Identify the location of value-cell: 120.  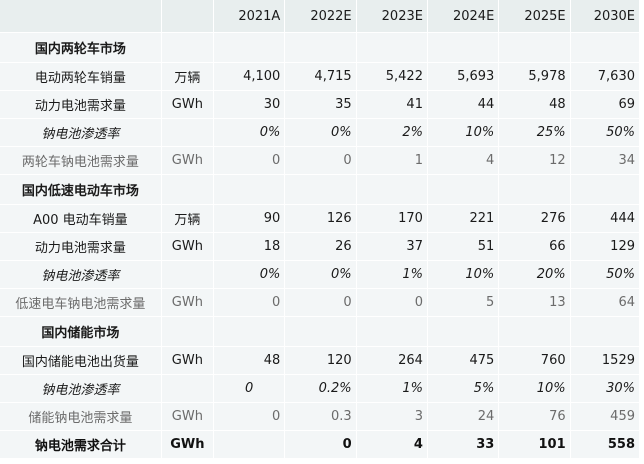
(321, 361).